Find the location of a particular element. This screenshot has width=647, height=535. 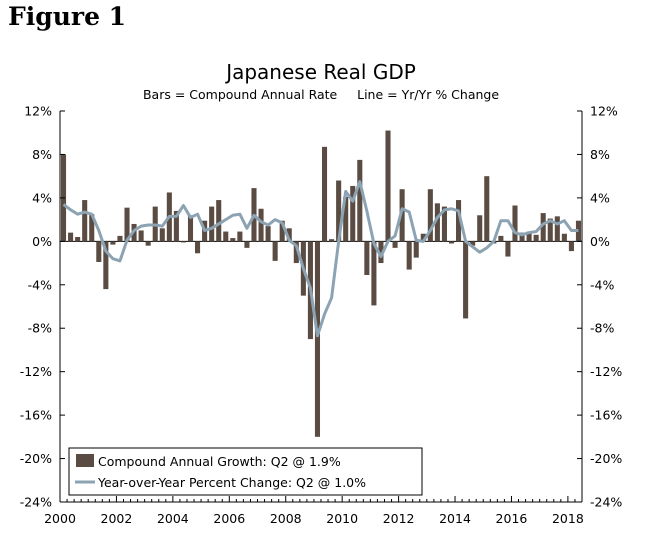

y-tick-label-right: 0% is located at coordinates (600, 241).